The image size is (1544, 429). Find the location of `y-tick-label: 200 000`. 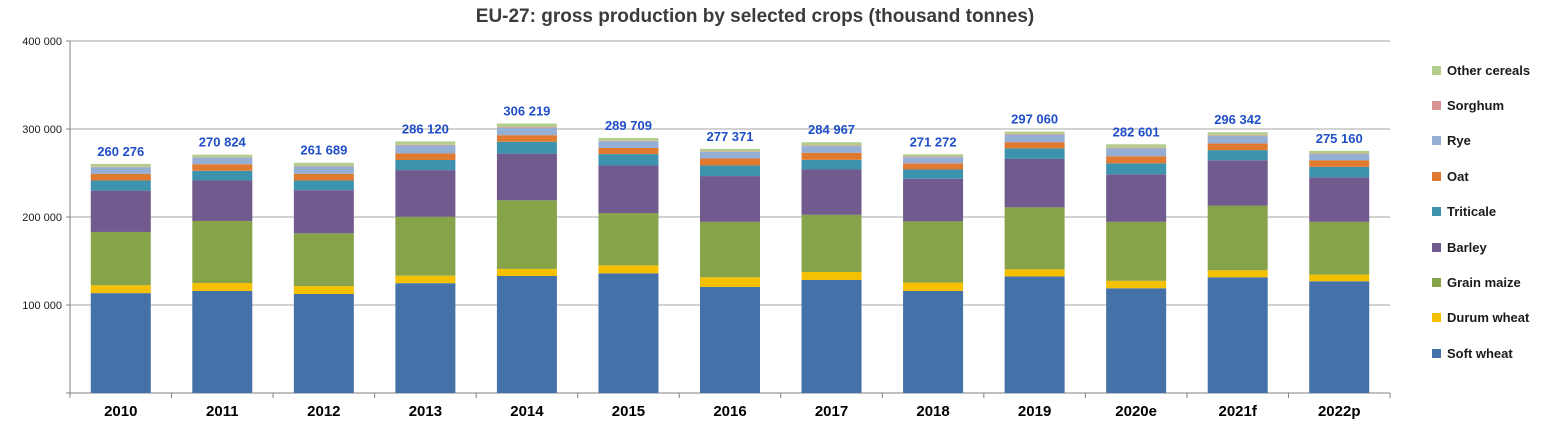

y-tick-label: 200 000 is located at coordinates (42, 218).